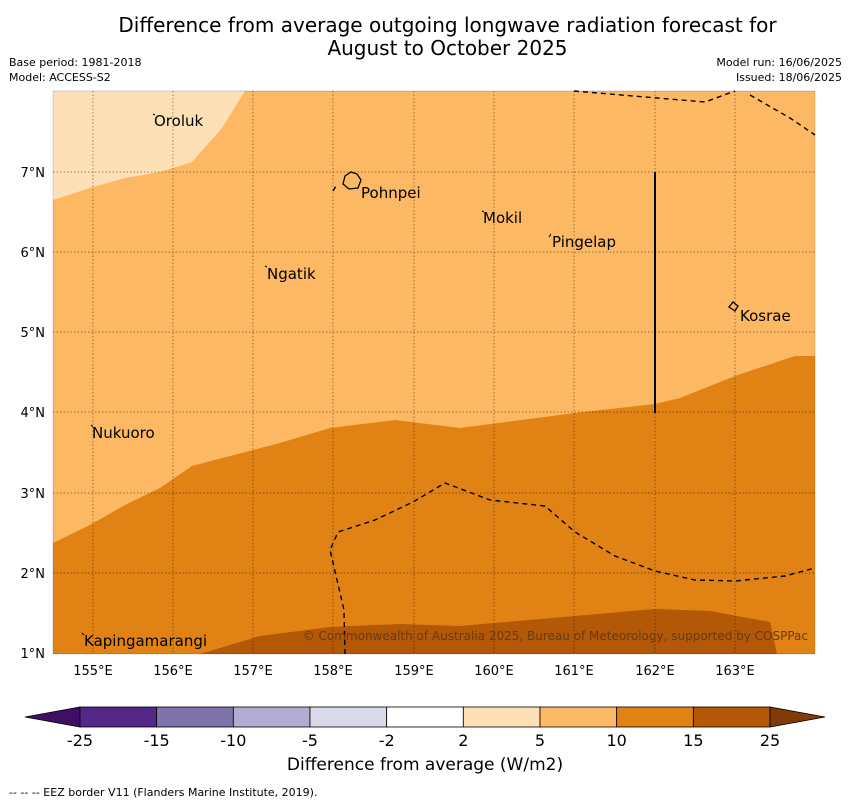 This screenshot has width=850, height=804. What do you see at coordinates (60, 77) in the screenshot?
I see `model-name: Model: ACCESS-S2` at bounding box center [60, 77].